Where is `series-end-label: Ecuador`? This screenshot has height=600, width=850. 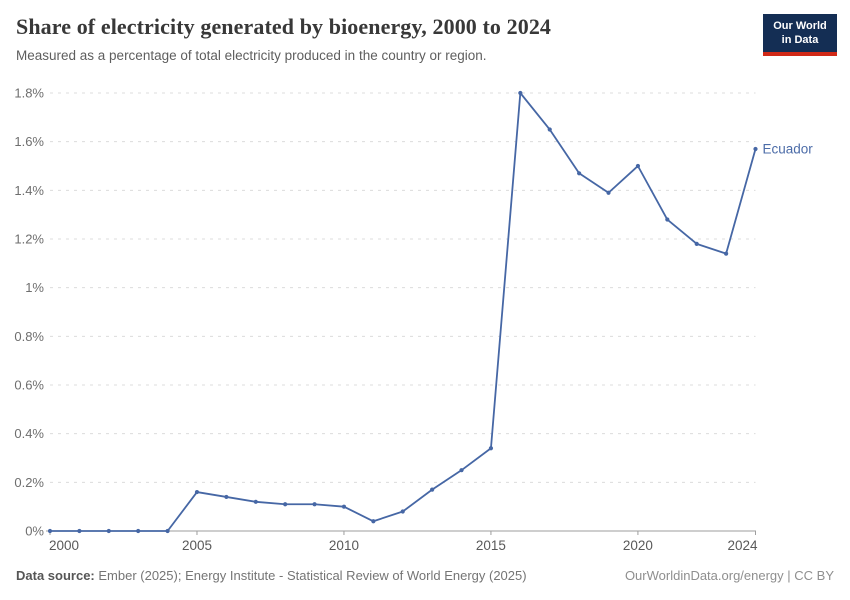 series-end-label: Ecuador is located at coordinates (788, 148).